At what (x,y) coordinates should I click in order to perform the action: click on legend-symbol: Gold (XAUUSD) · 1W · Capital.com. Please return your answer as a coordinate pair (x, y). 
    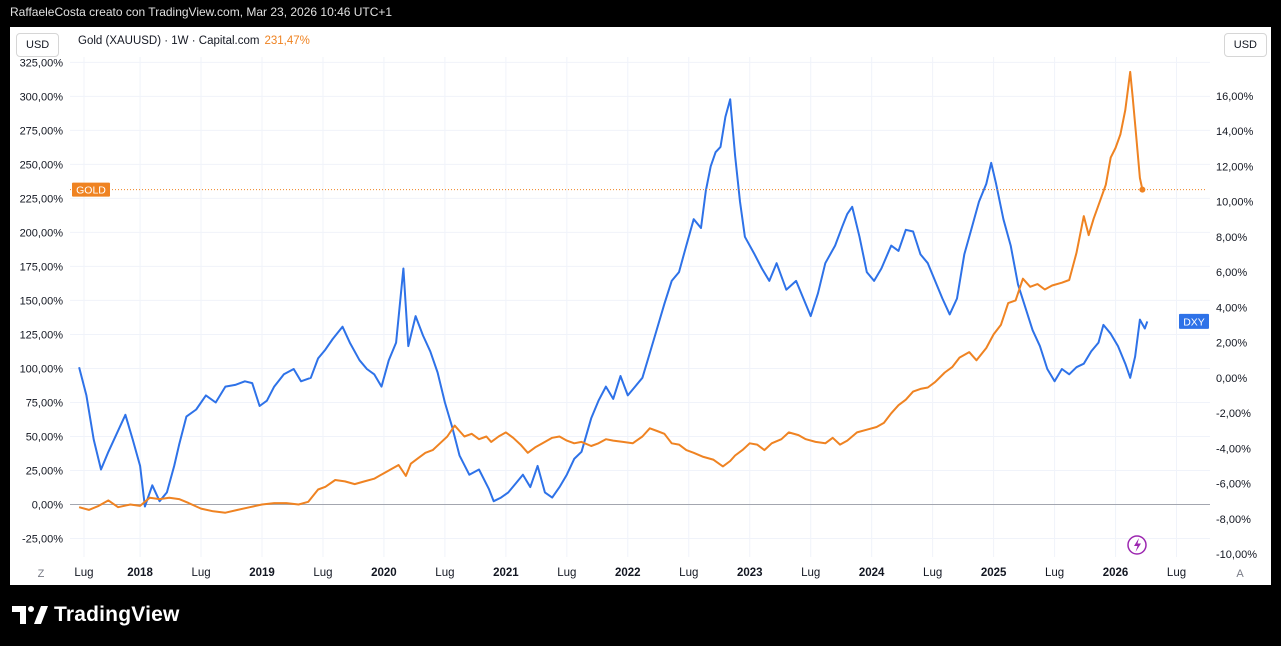
    Looking at the image, I should click on (169, 41).